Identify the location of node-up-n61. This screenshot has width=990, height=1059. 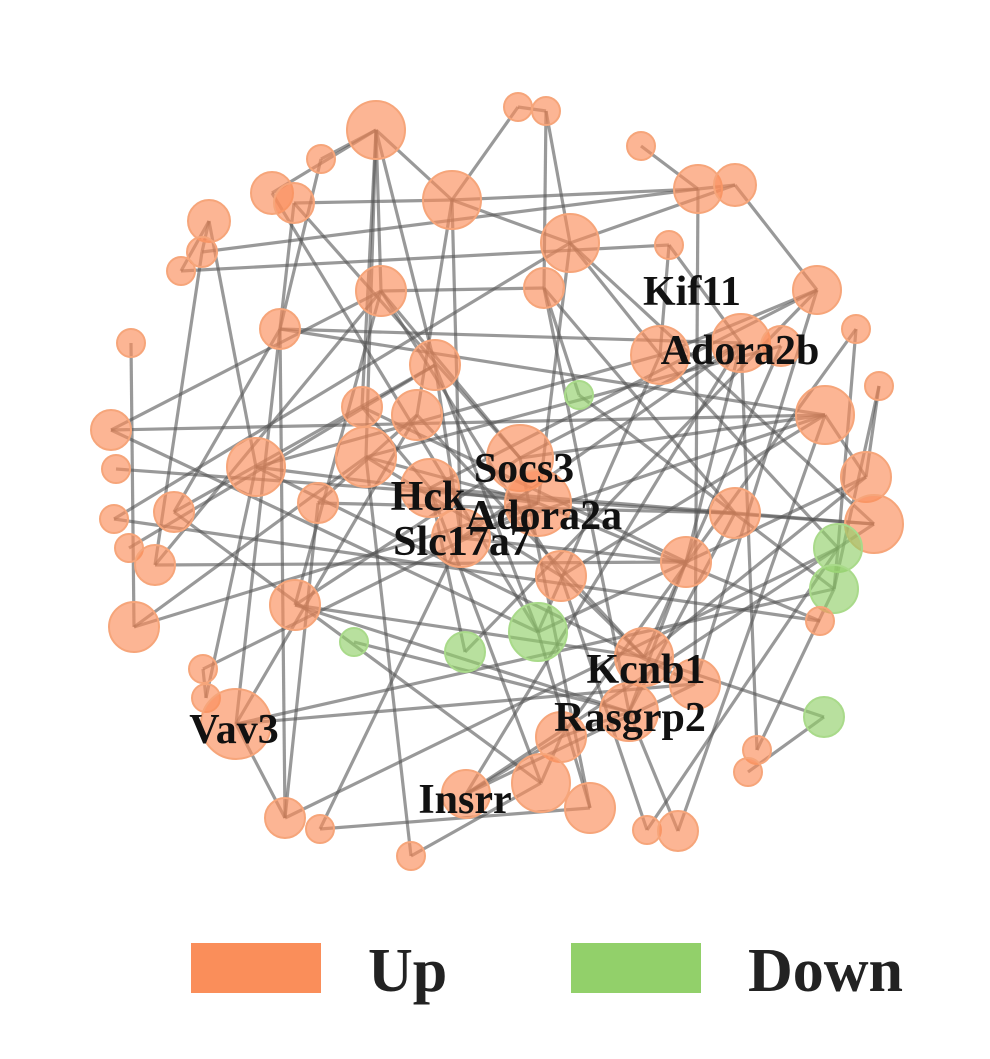
(236, 724).